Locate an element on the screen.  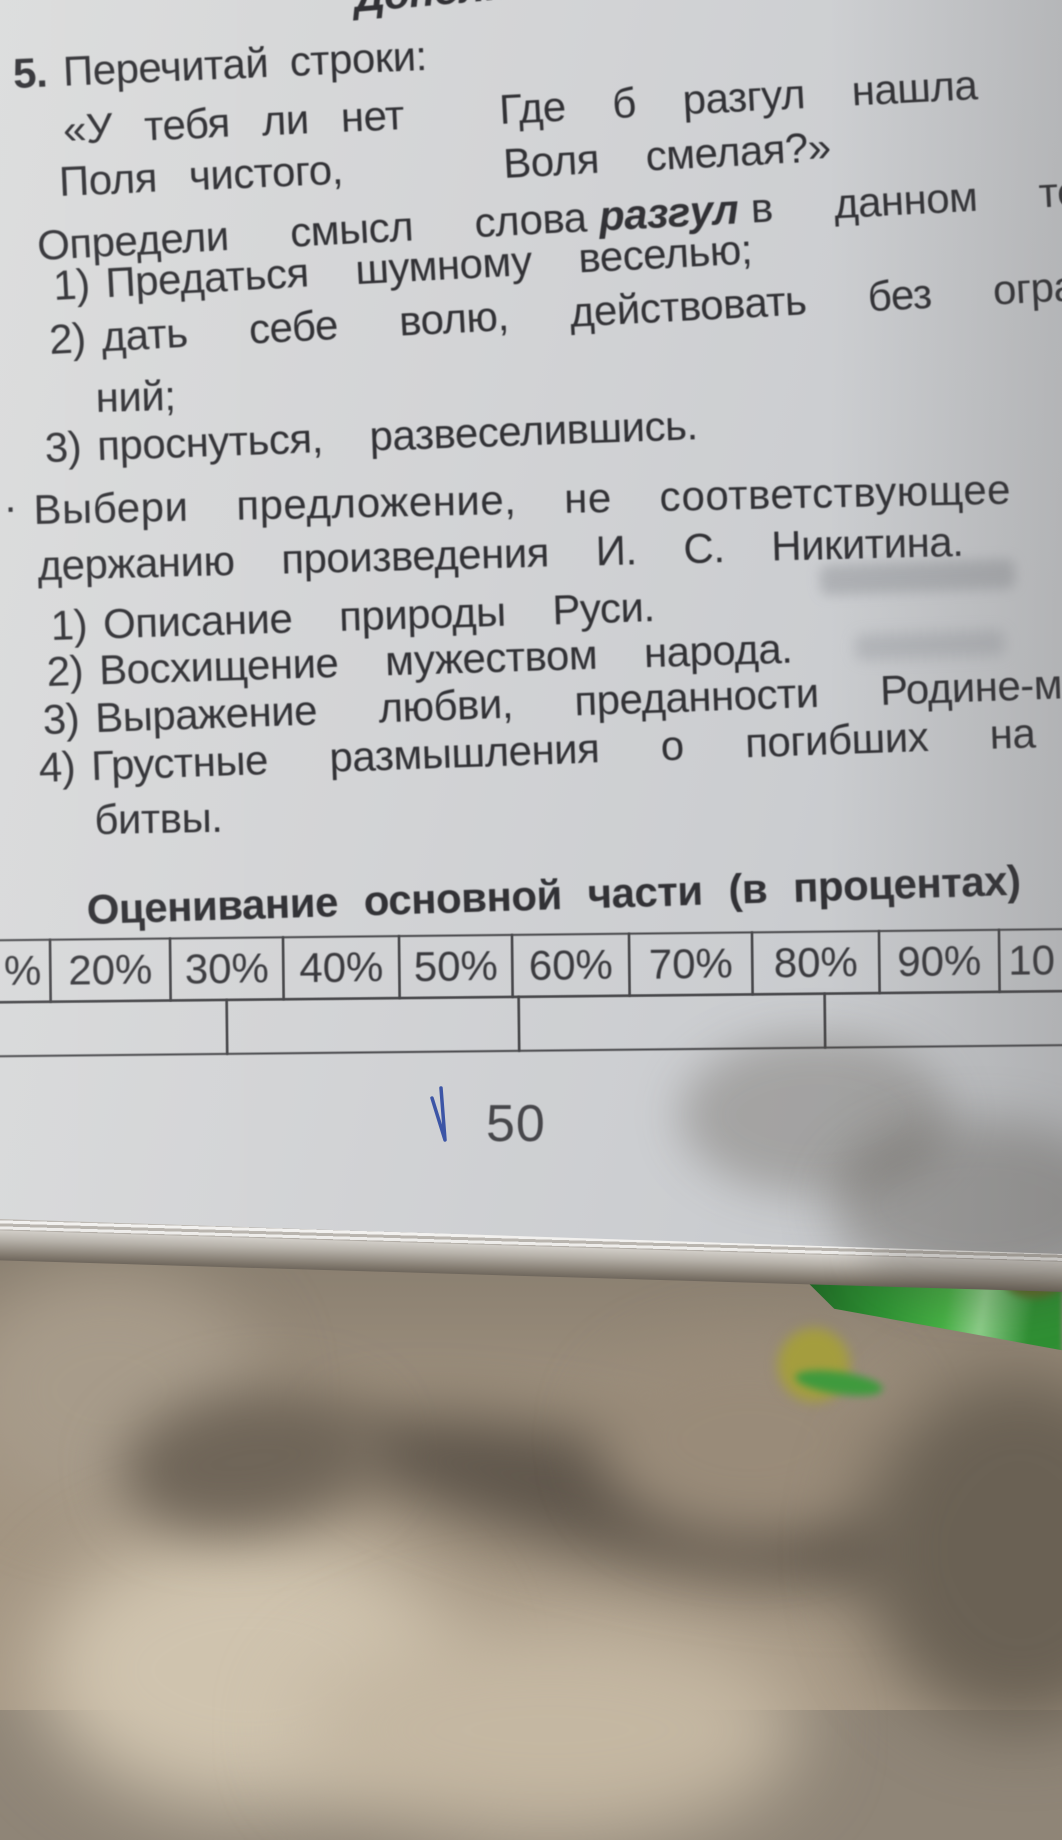
quote-right-line-1: Где б разгул нашла is located at coordinates (738, 96).